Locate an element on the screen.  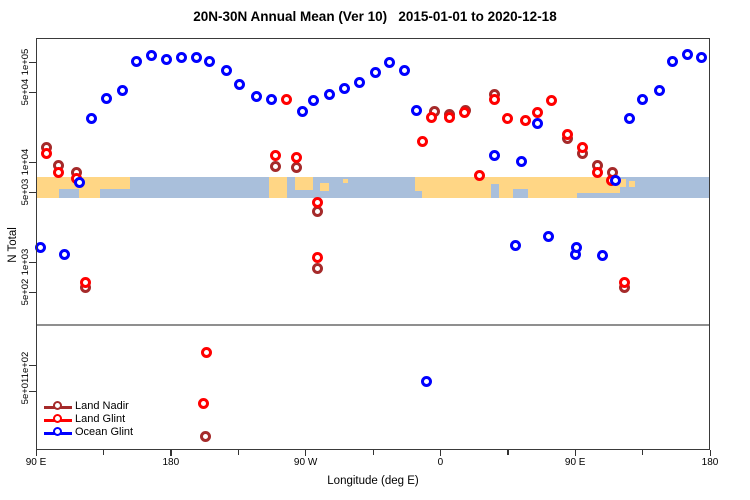
legend-item: Land Nadir is located at coordinates (119, 407).